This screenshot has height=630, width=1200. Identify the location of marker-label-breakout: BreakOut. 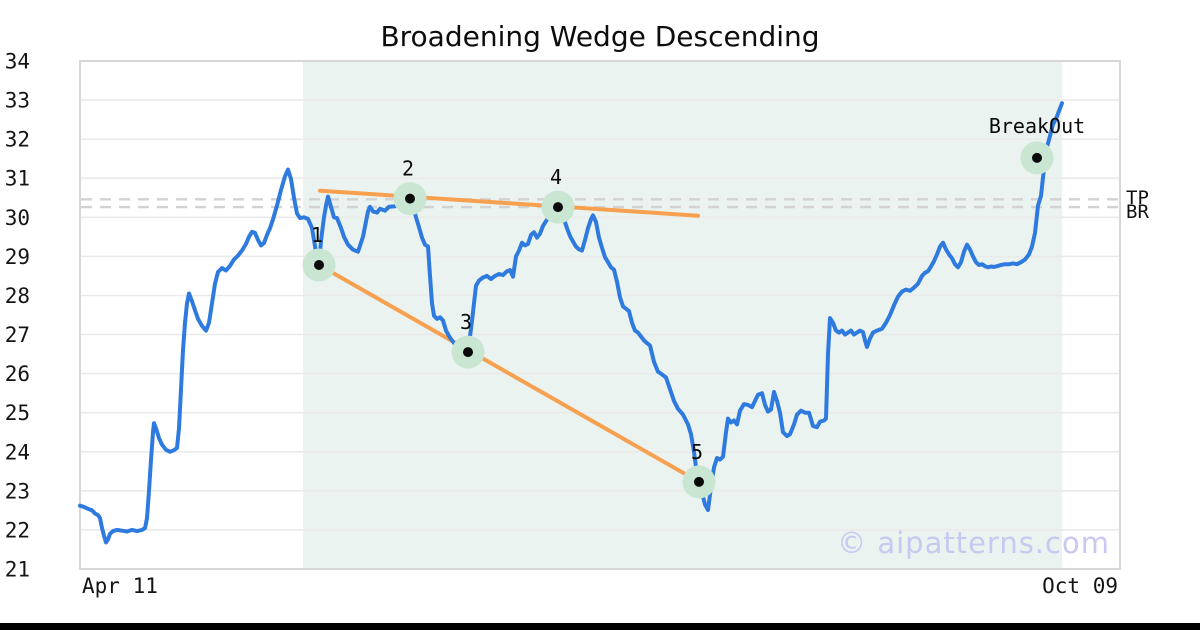
(1037, 126).